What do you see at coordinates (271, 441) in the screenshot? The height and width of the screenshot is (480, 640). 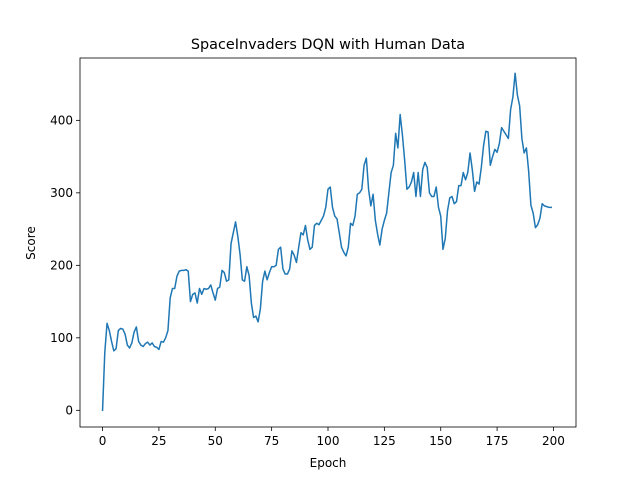 I see `x-tick-label: 75` at bounding box center [271, 441].